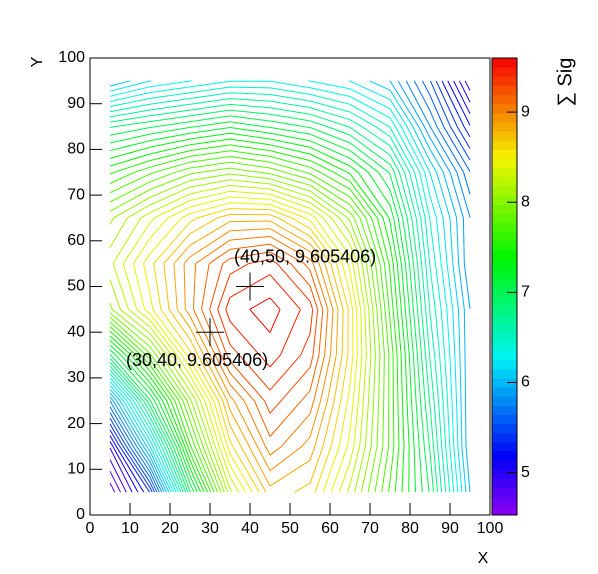 The width and height of the screenshot is (598, 574). What do you see at coordinates (90, 528) in the screenshot?
I see `x-tick-label: 0` at bounding box center [90, 528].